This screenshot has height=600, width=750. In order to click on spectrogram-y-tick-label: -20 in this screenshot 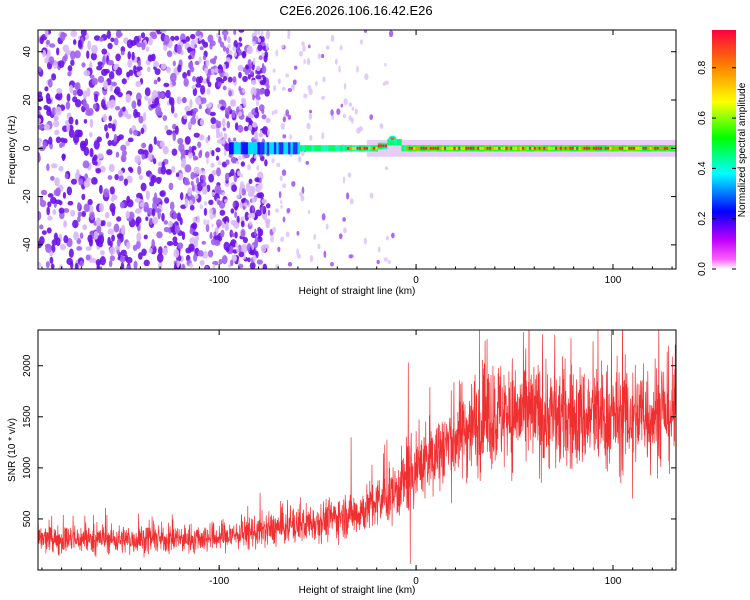, I will do `click(27, 196)`.